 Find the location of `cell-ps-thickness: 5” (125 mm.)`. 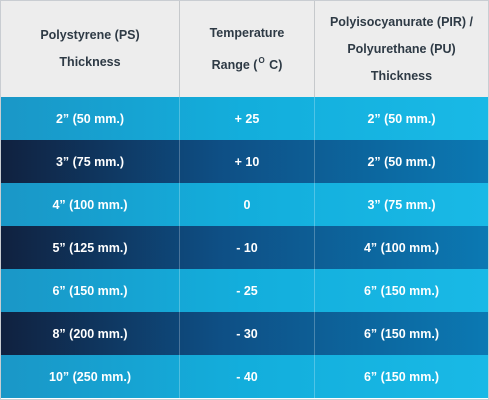

cell-ps-thickness: 5” (125 mm.) is located at coordinates (90, 247).